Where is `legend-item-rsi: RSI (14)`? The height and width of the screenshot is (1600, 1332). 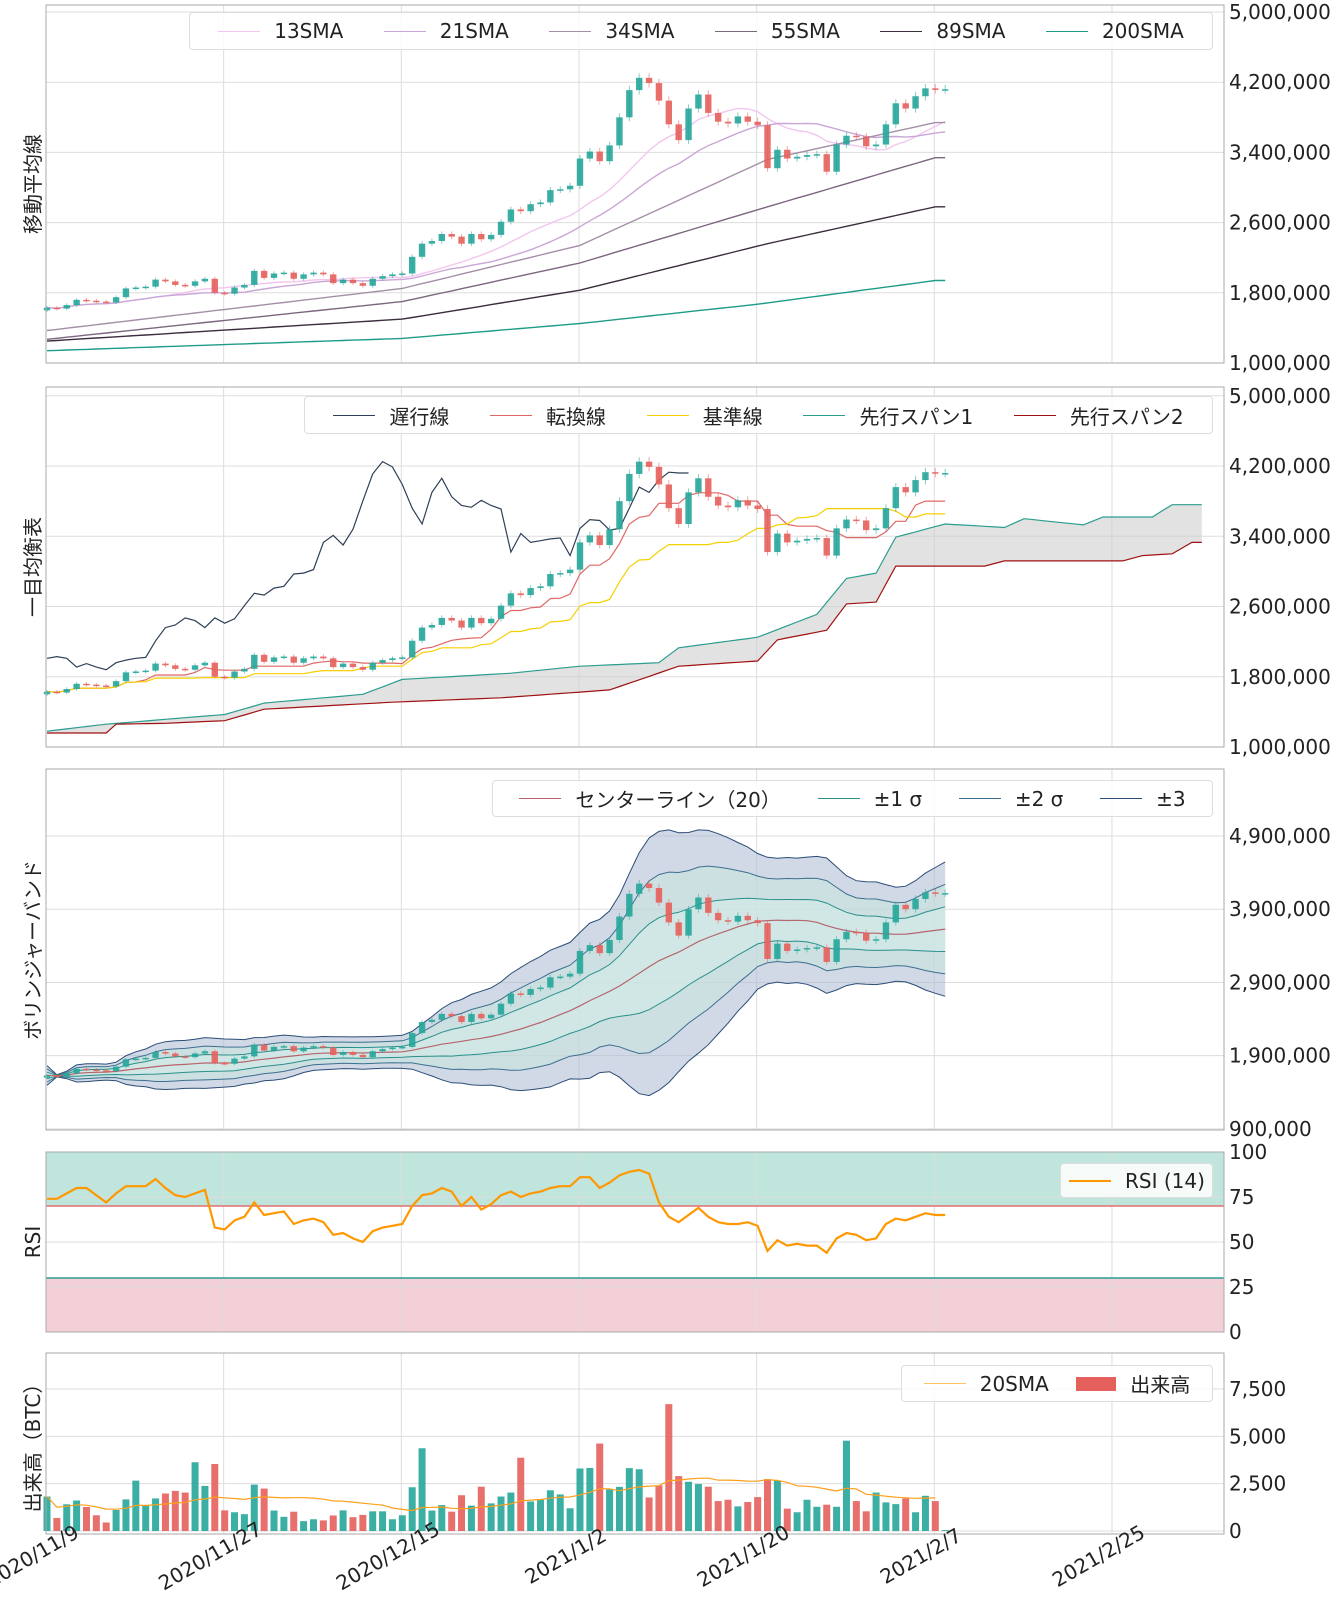
legend-item-rsi: RSI (14) is located at coordinates (1137, 1181).